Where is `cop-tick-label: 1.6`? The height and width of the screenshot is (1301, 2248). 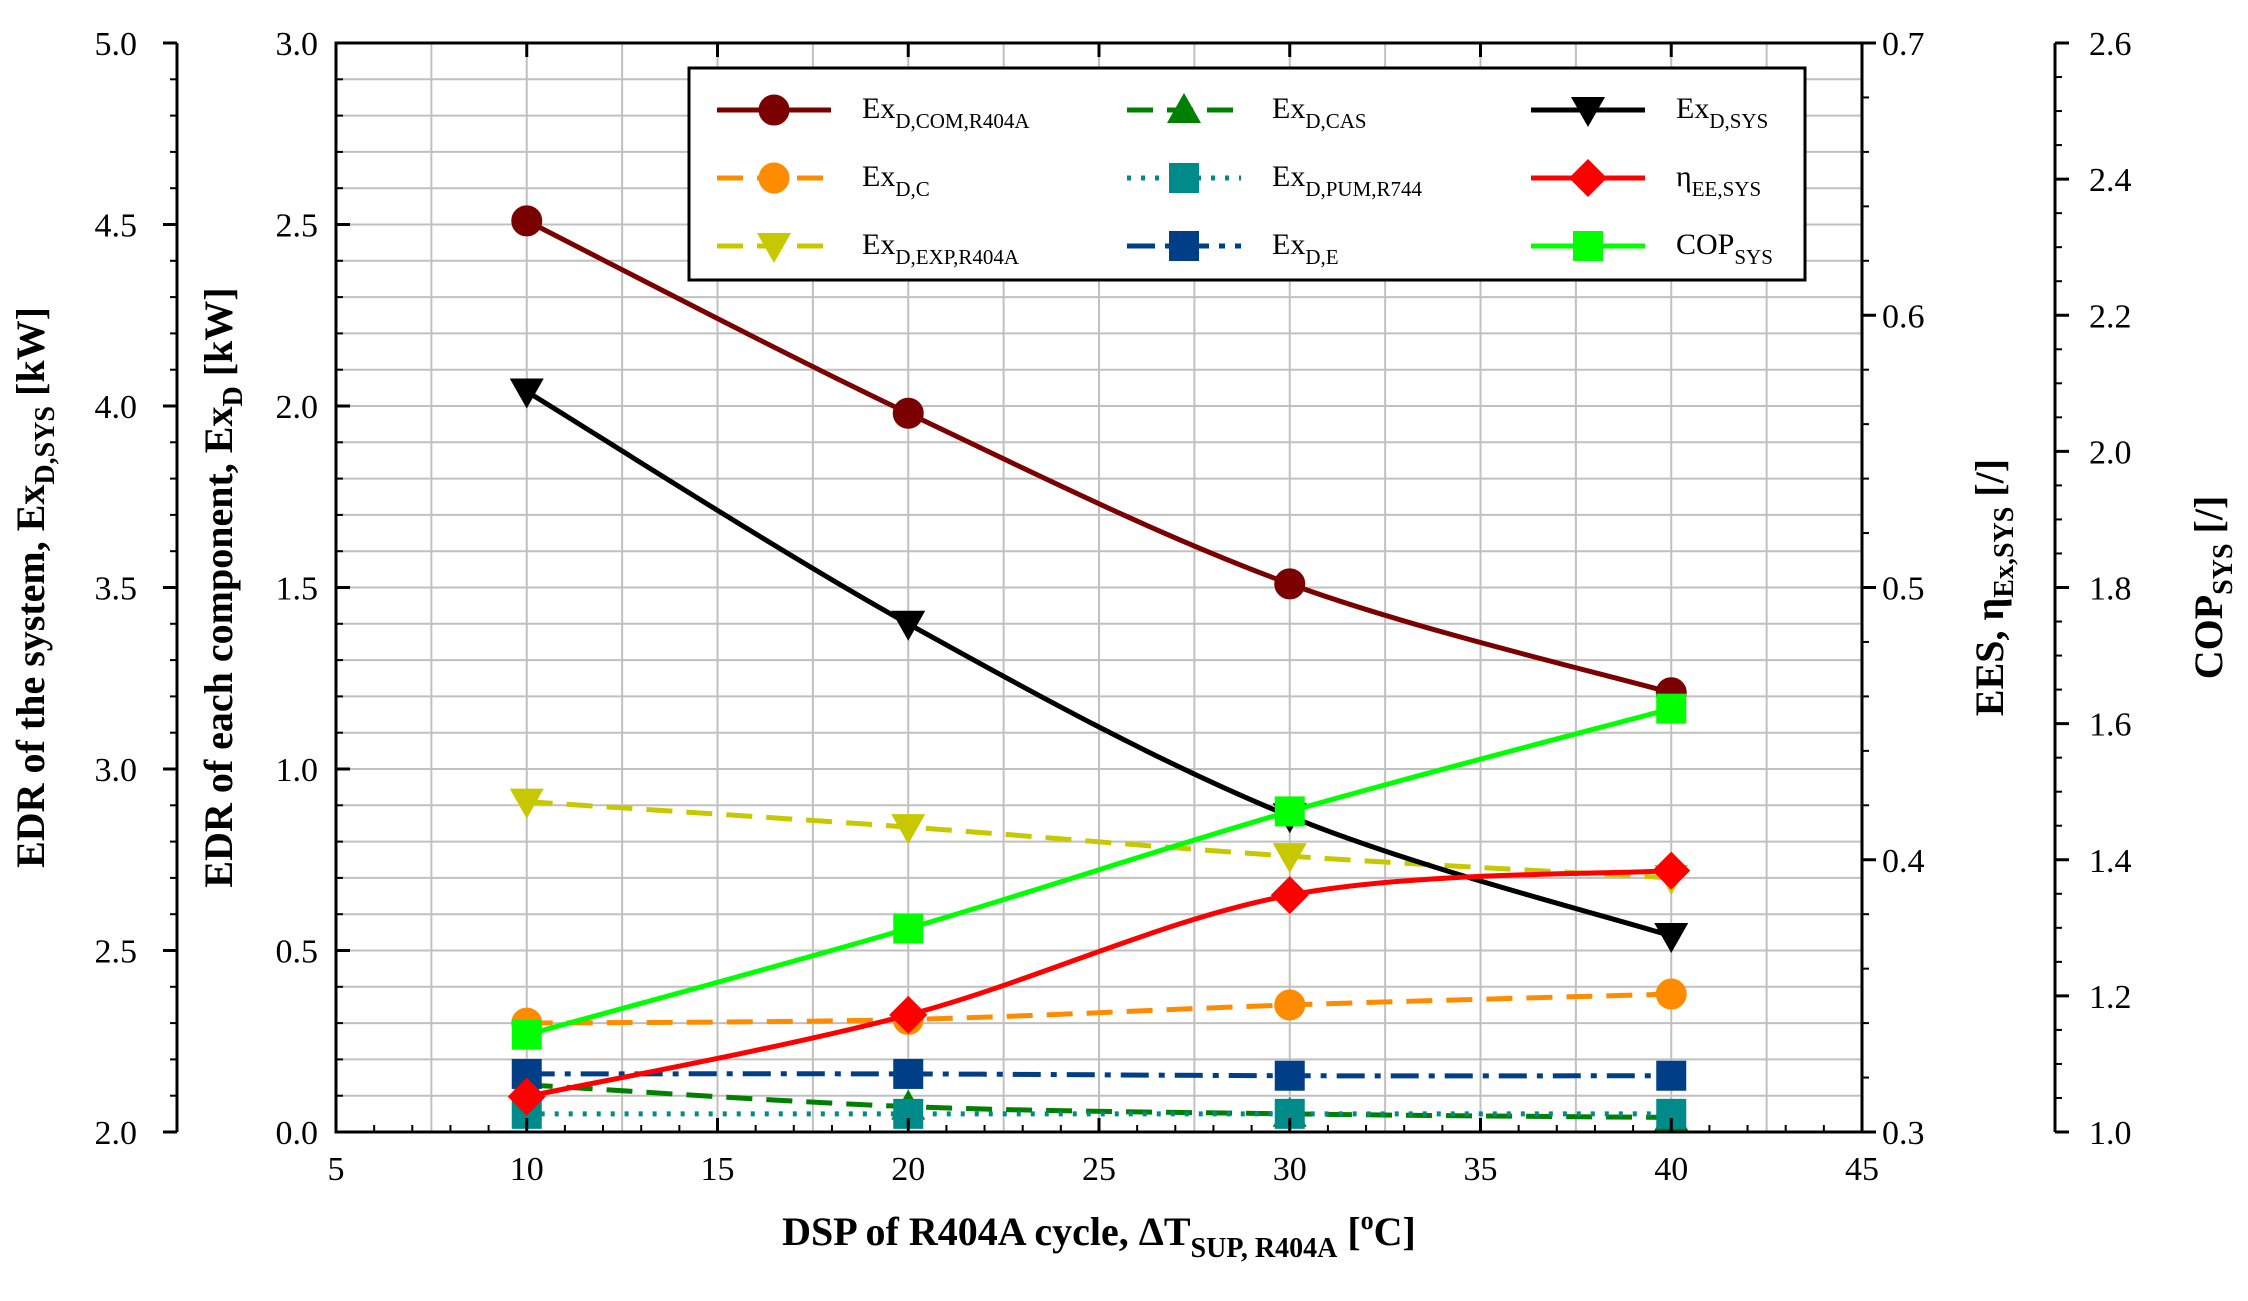 cop-tick-label: 1.6 is located at coordinates (2110, 725).